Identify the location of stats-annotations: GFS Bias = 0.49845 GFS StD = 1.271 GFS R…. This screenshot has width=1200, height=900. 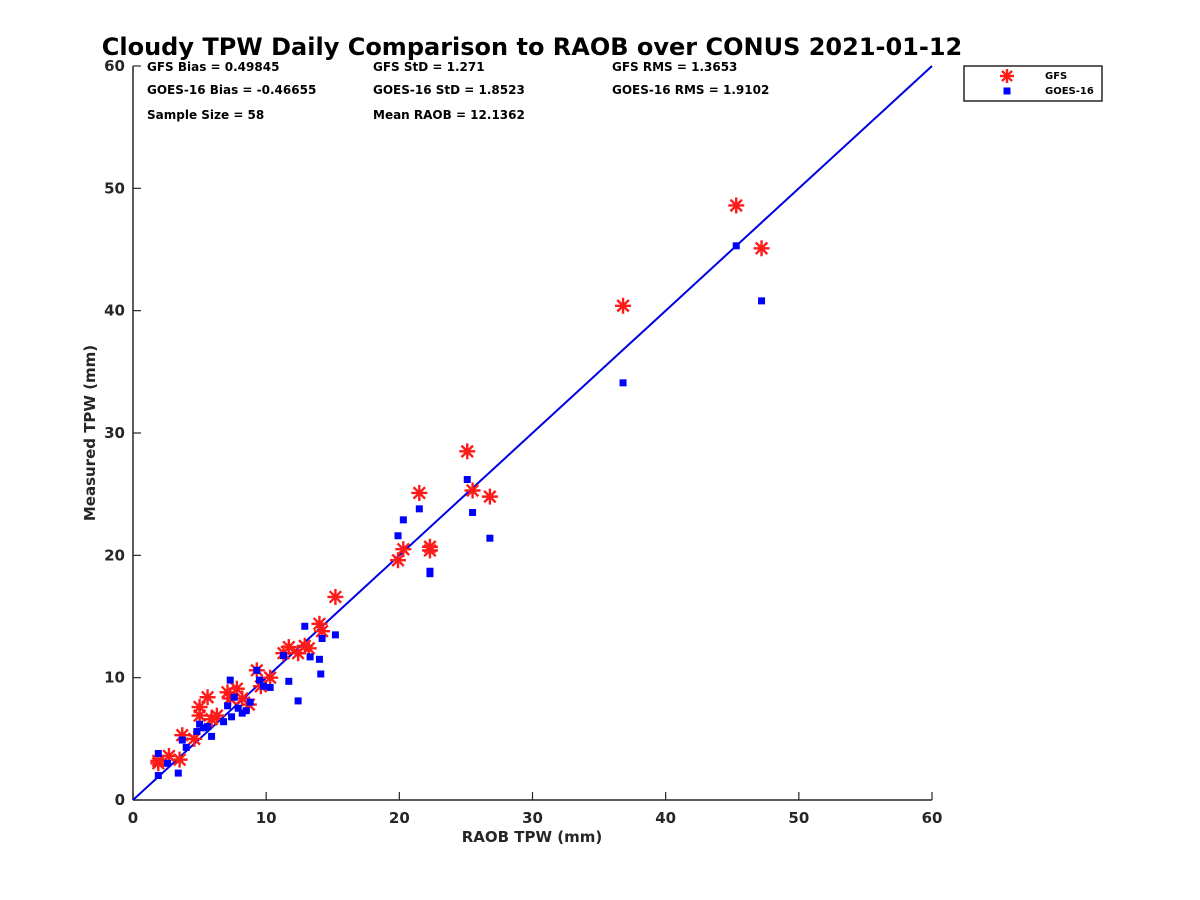
(458, 91).